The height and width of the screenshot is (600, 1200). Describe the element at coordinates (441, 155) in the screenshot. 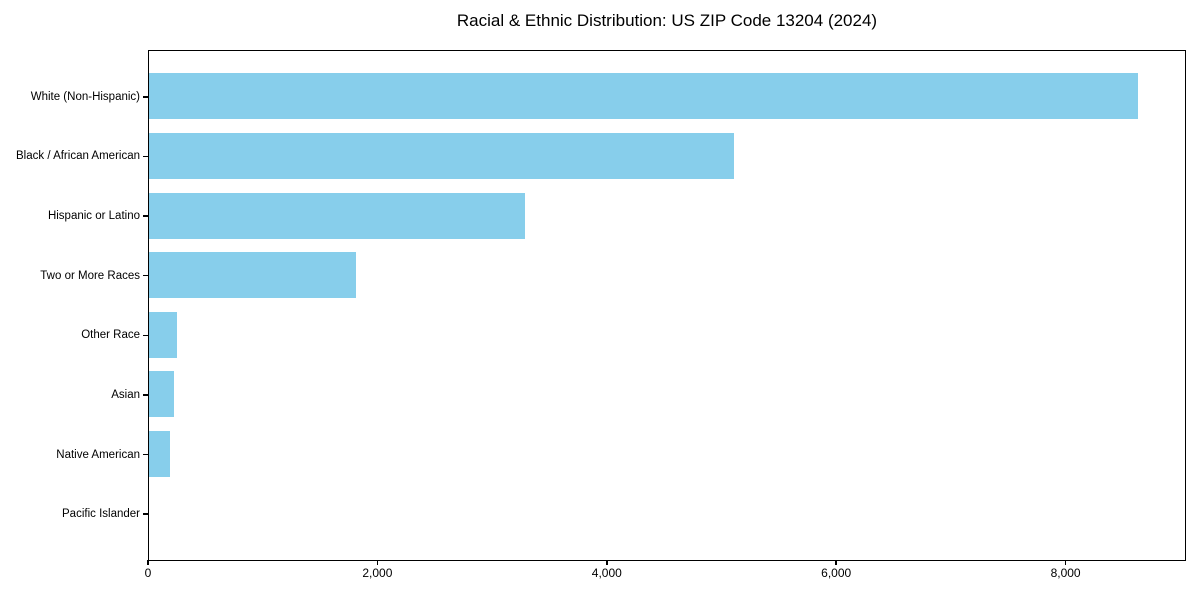

I see `bar-black-african-american` at that location.